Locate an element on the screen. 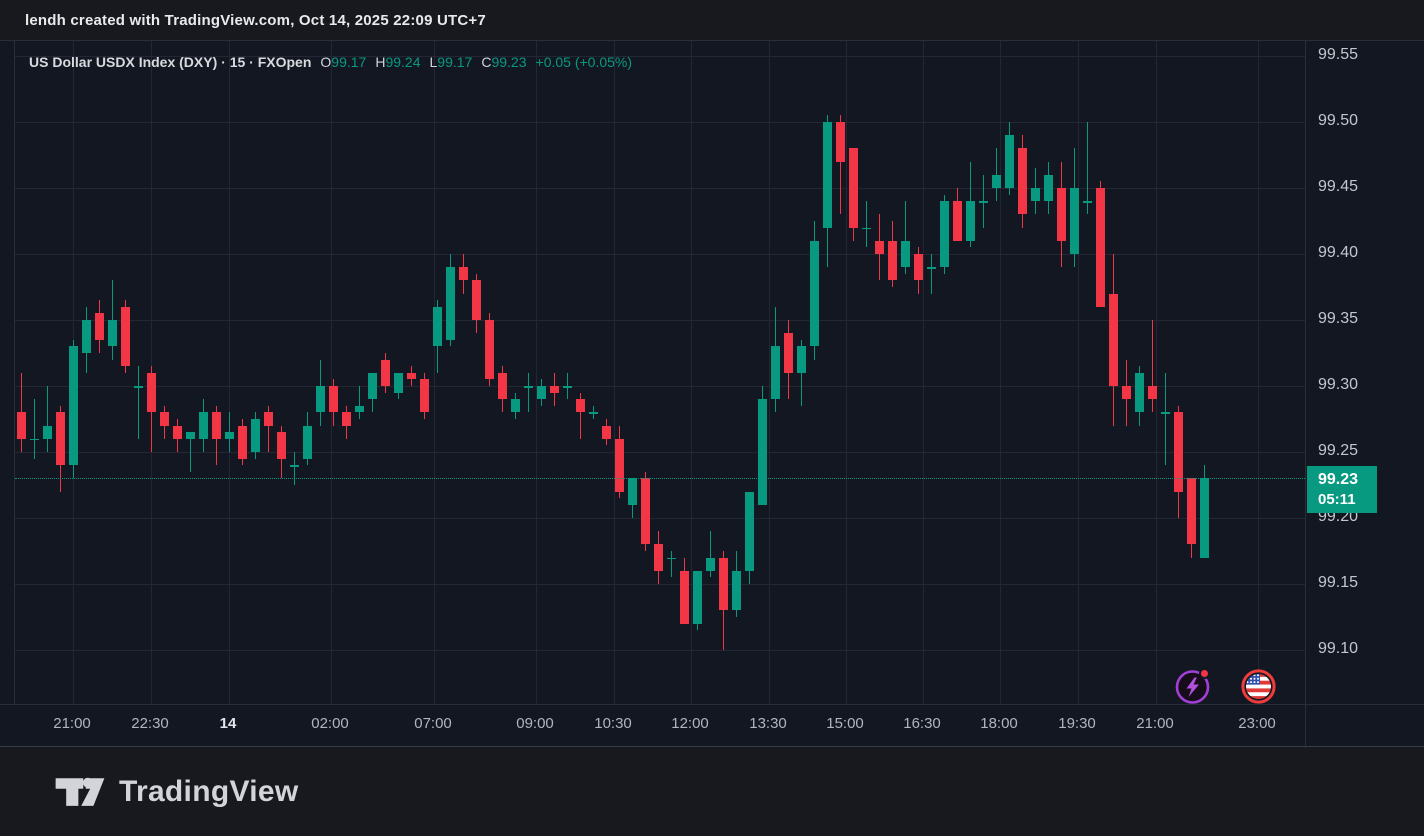  legend-low: L99.17 is located at coordinates (451, 62).